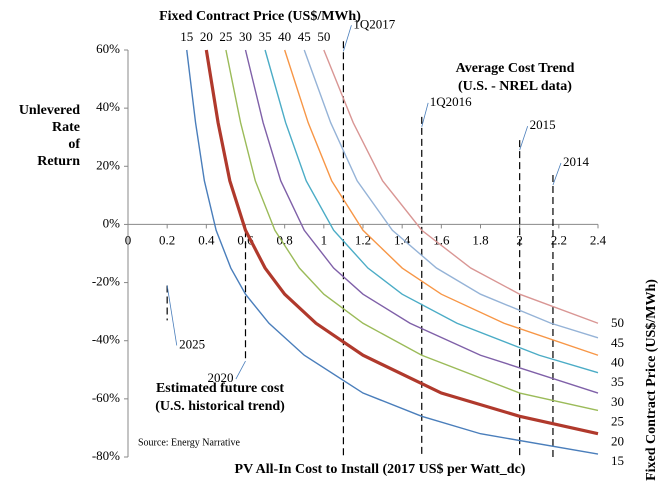 The image size is (672, 487). Describe the element at coordinates (617, 440) in the screenshot. I see `right-price-label: 20` at that location.